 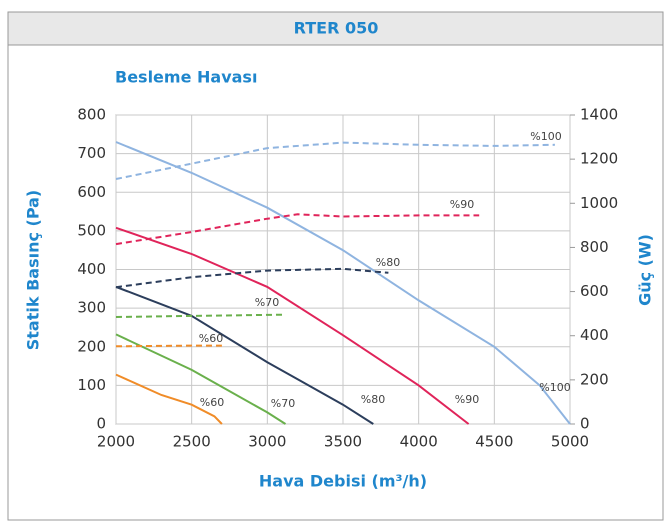 I want to click on y-tick-label: 500, so click(x=91, y=230).